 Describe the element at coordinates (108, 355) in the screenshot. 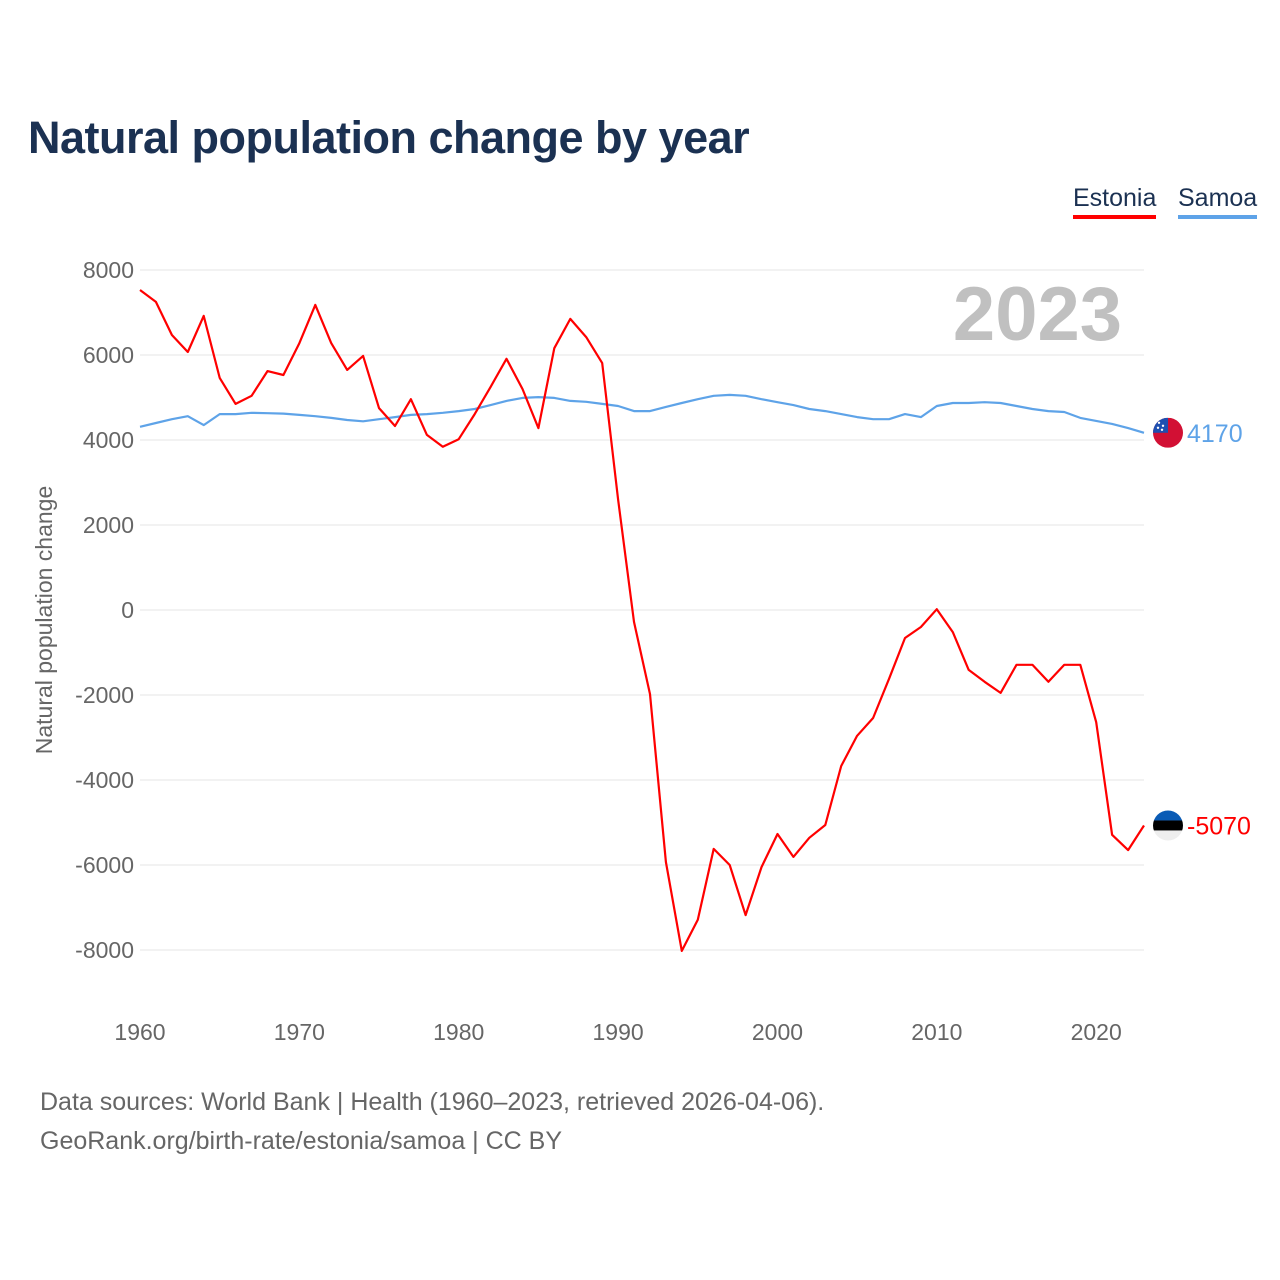

I see `y-tick-label: 6000` at that location.